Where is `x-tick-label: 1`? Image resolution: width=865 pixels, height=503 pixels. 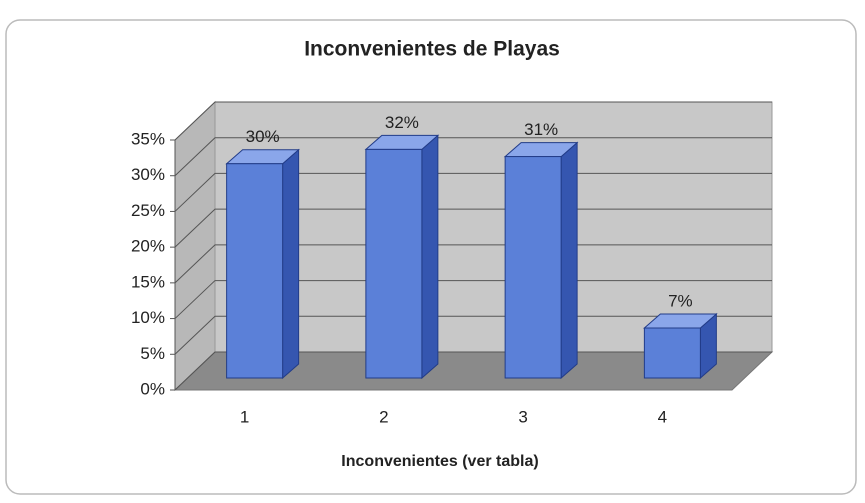 x-tick-label: 1 is located at coordinates (244, 416).